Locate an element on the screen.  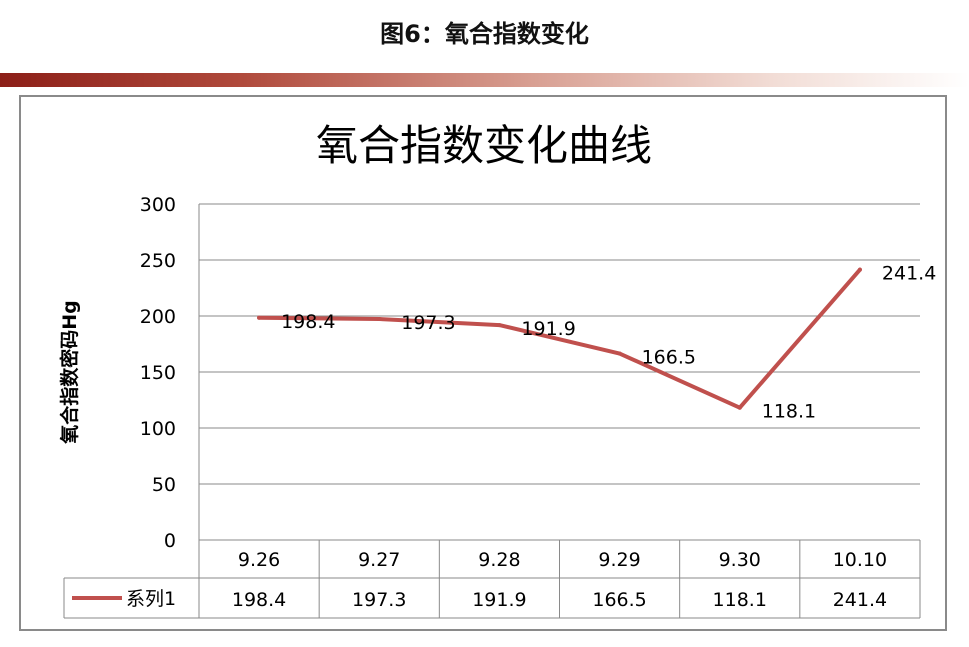
table-value: 191.9 is located at coordinates (499, 600).